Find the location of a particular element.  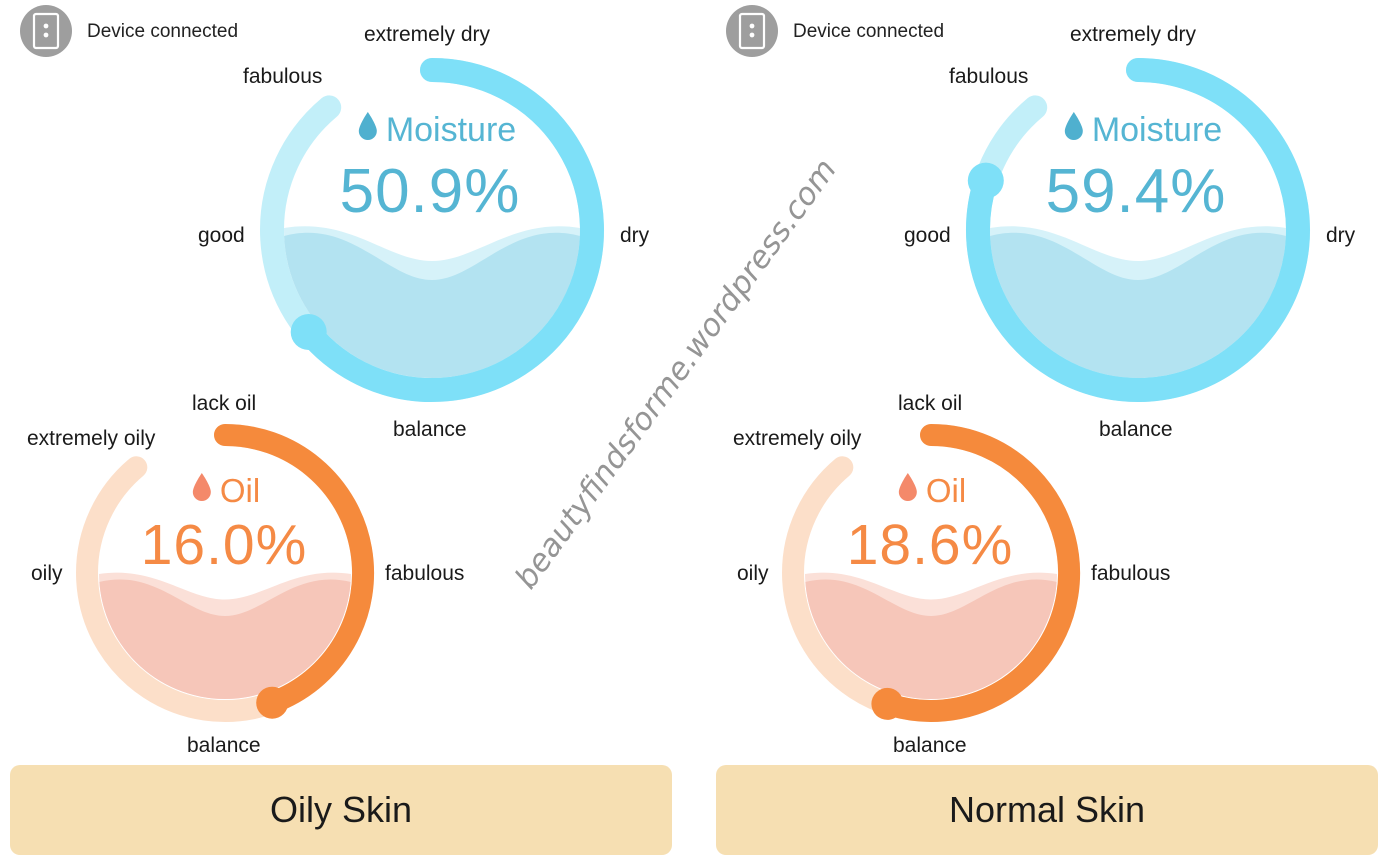

skin-type-banner: Normal Skin is located at coordinates (1047, 810).